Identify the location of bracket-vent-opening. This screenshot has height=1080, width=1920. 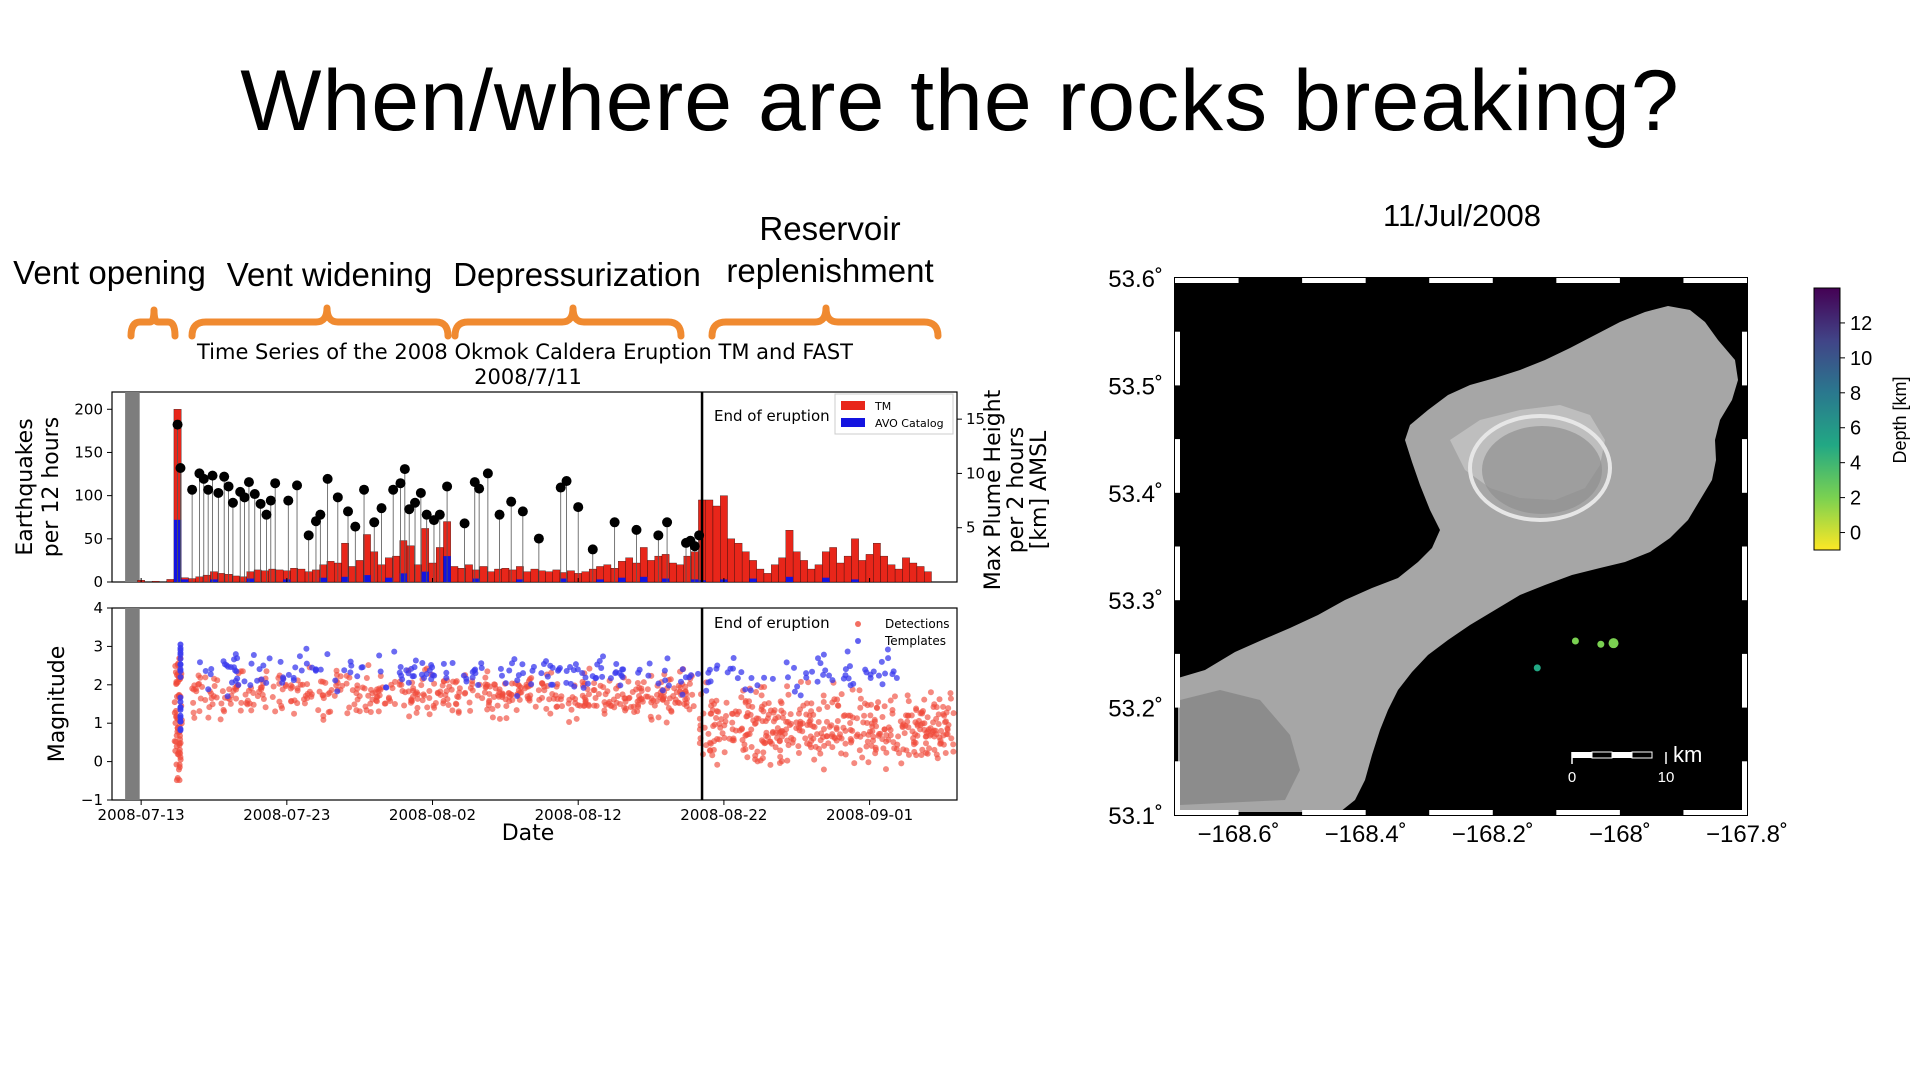
(153, 323).